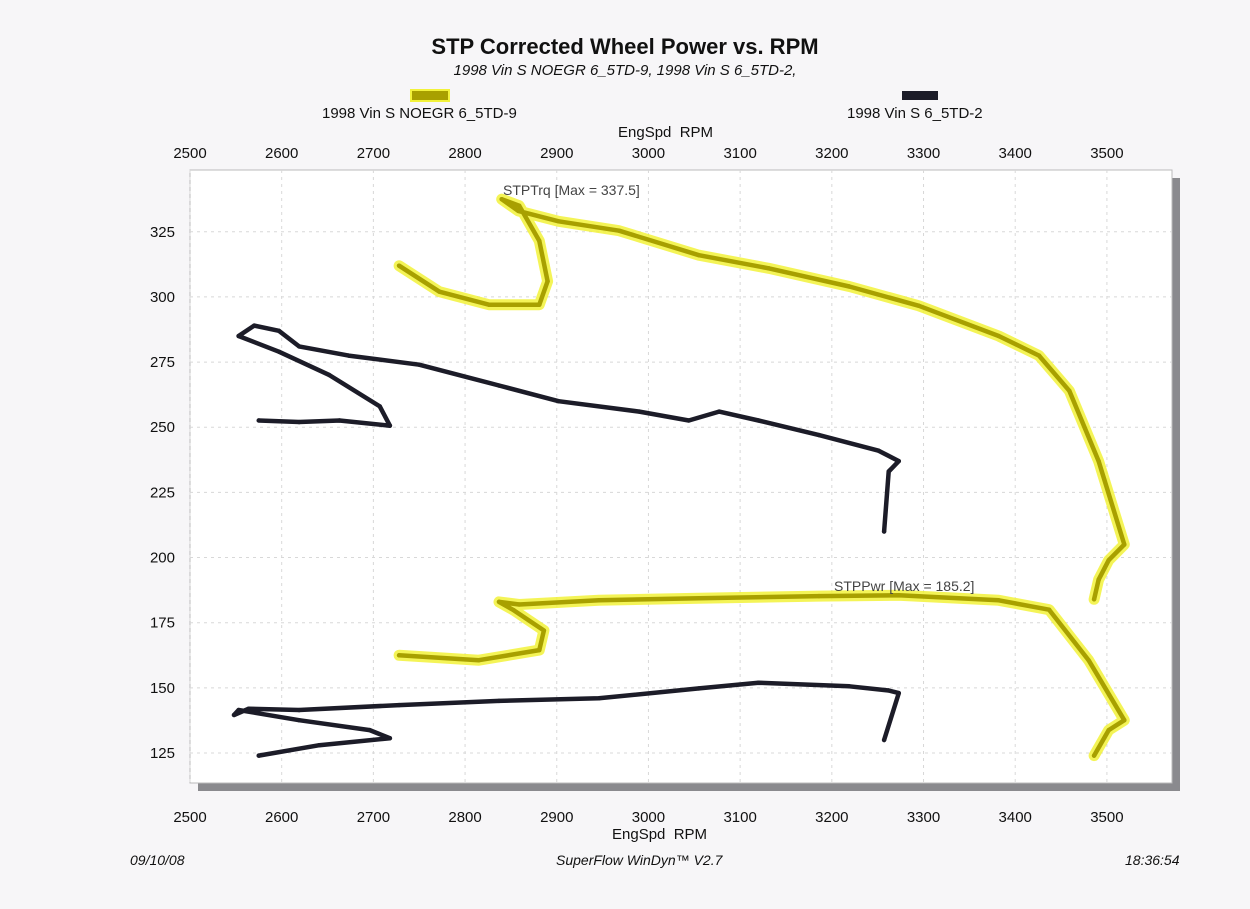 The width and height of the screenshot is (1250, 909). I want to click on x-tick-label-bottom: 3200, so click(831, 817).